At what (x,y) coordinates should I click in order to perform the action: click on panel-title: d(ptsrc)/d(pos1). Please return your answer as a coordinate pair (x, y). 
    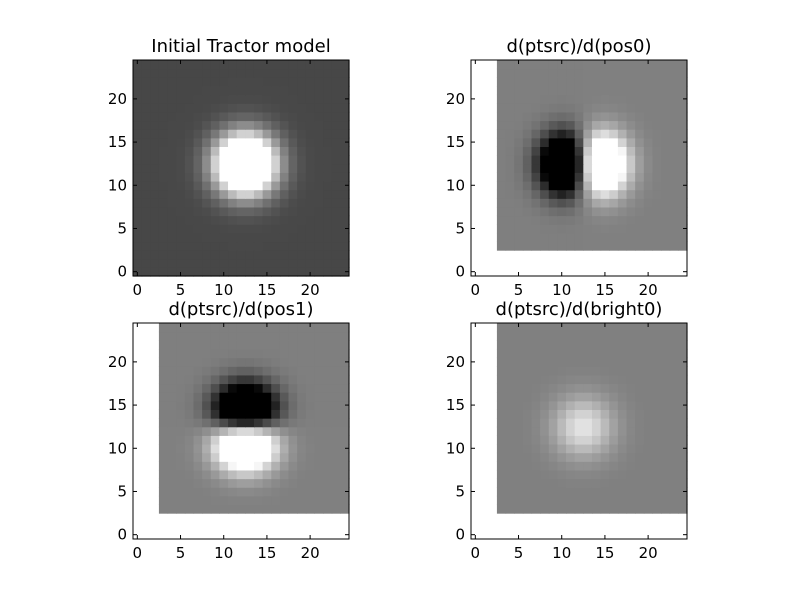
    Looking at the image, I should click on (240, 309).